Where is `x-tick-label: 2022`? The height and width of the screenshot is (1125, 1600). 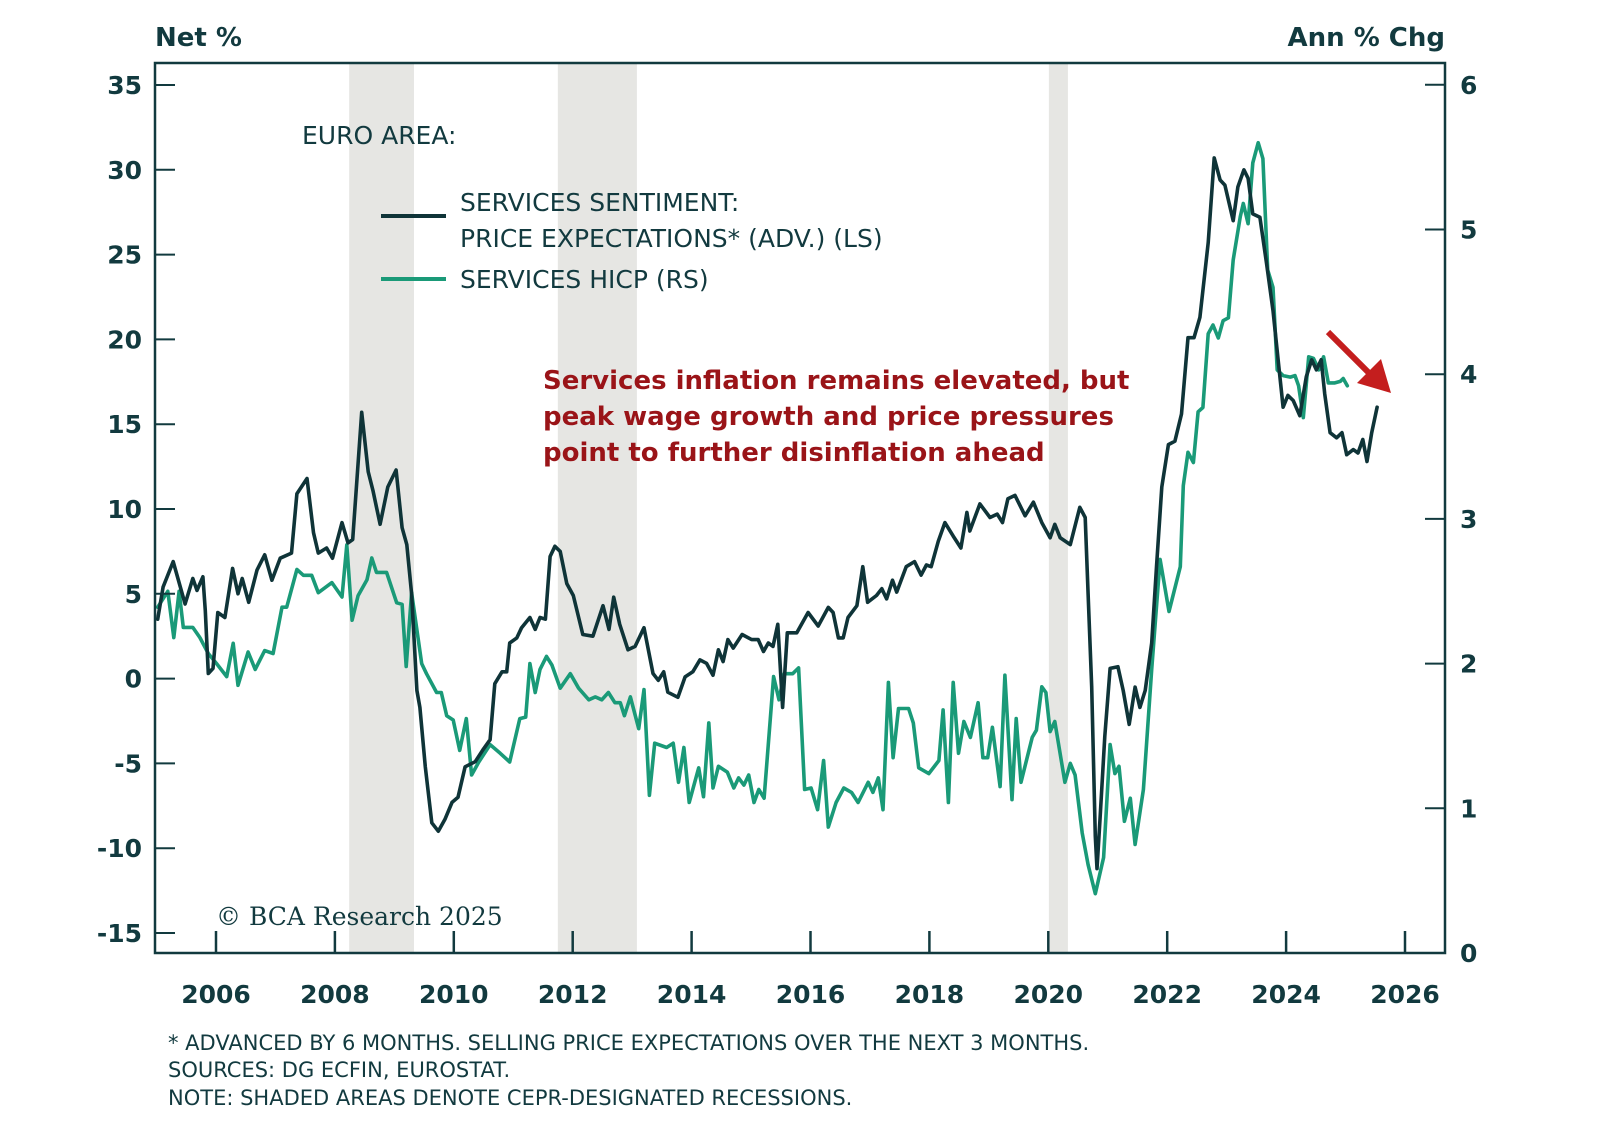 x-tick-label: 2022 is located at coordinates (1167, 994).